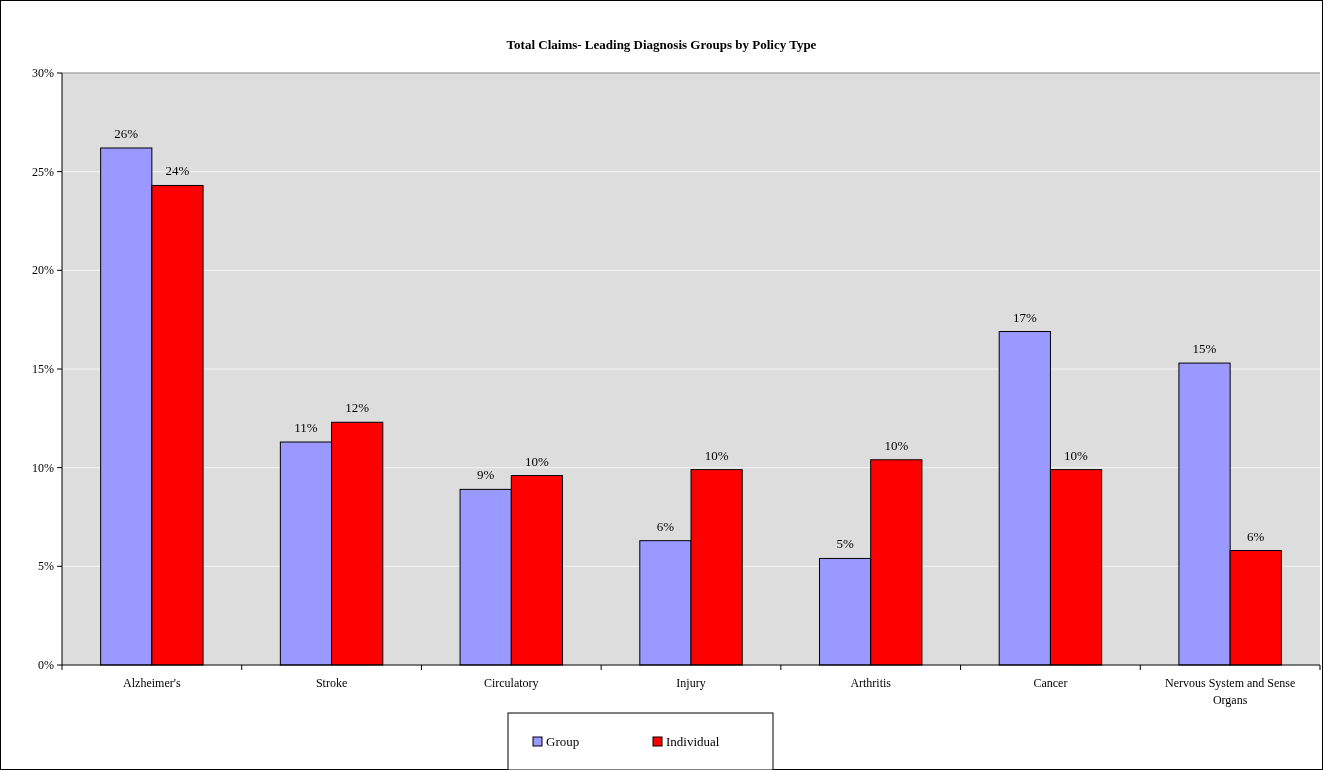 This screenshot has width=1323, height=770. Describe the element at coordinates (43, 171) in the screenshot. I see `y-tick-label: 25%` at that location.